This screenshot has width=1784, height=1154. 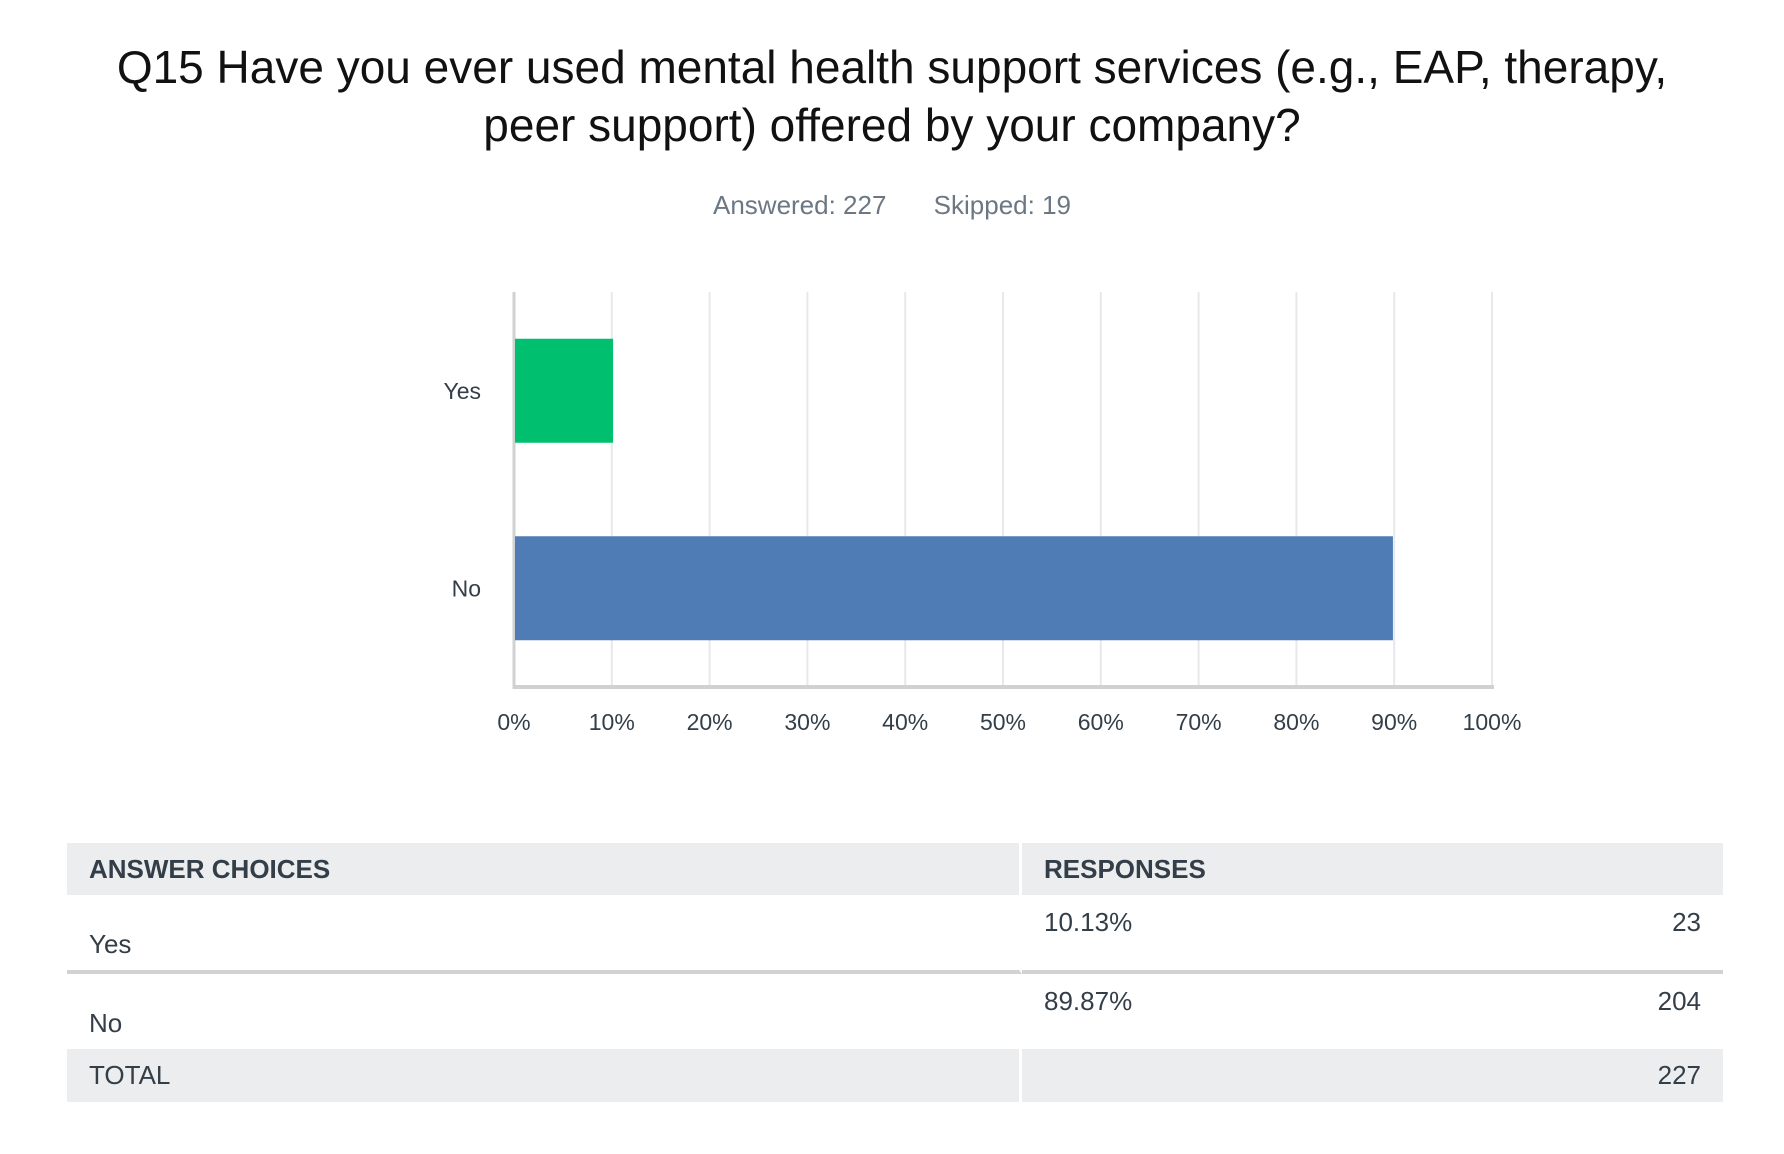 What do you see at coordinates (1492, 722) in the screenshot?
I see `x-tick-label: 100%` at bounding box center [1492, 722].